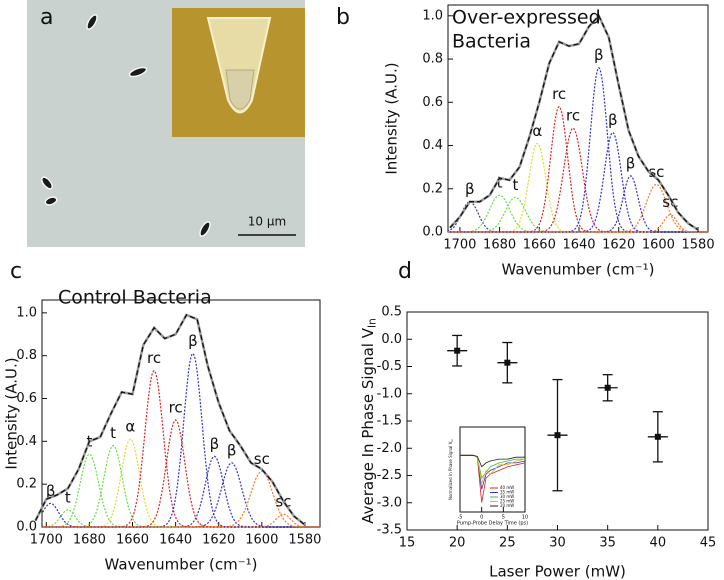 Image resolution: width=724 pixels, height=580 pixels. Describe the element at coordinates (389, 366) in the screenshot. I see `y-tick-label: -0.5` at that location.